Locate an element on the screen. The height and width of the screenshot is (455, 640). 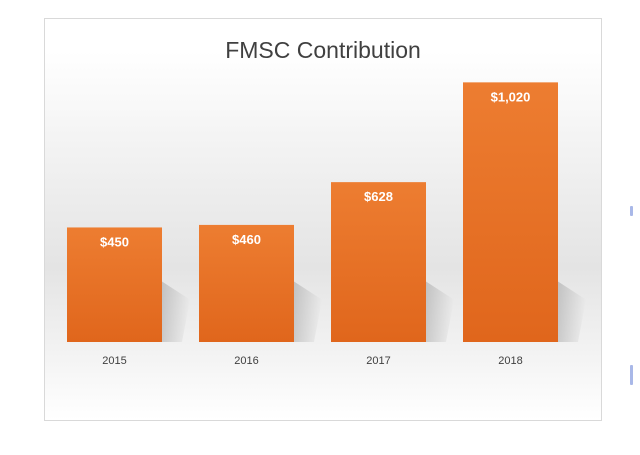
bar-2016 is located at coordinates (246, 283).